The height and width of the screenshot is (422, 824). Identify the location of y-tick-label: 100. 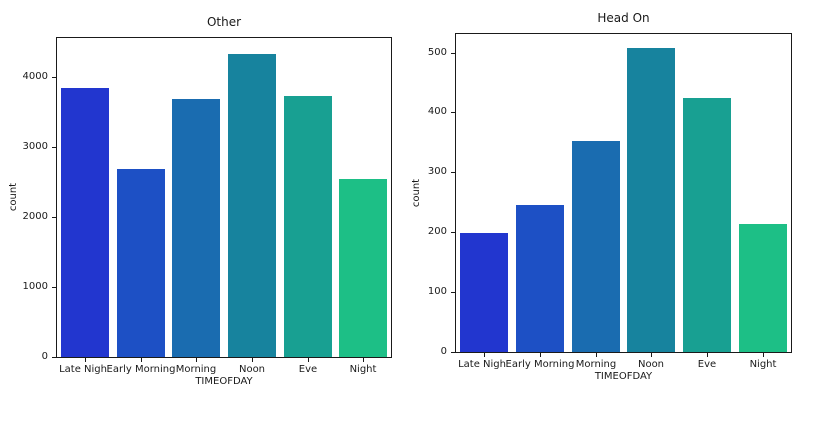
(437, 291).